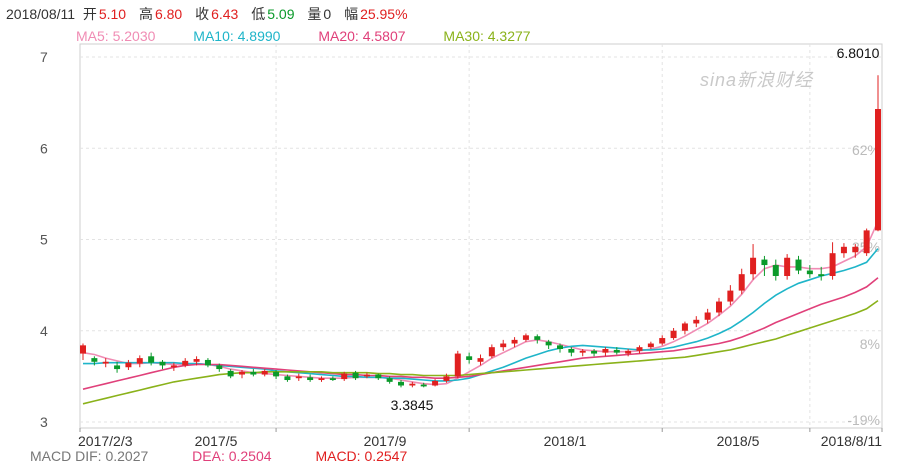 Image resolution: width=906 pixels, height=464 pixels. I want to click on x-tick-label: 2018/8/11, so click(851, 441).